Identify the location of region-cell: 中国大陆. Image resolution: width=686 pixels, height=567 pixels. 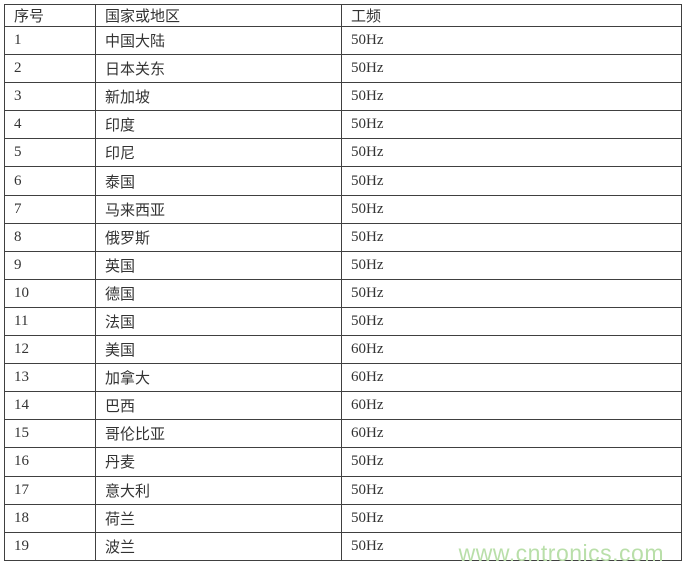
(218, 40).